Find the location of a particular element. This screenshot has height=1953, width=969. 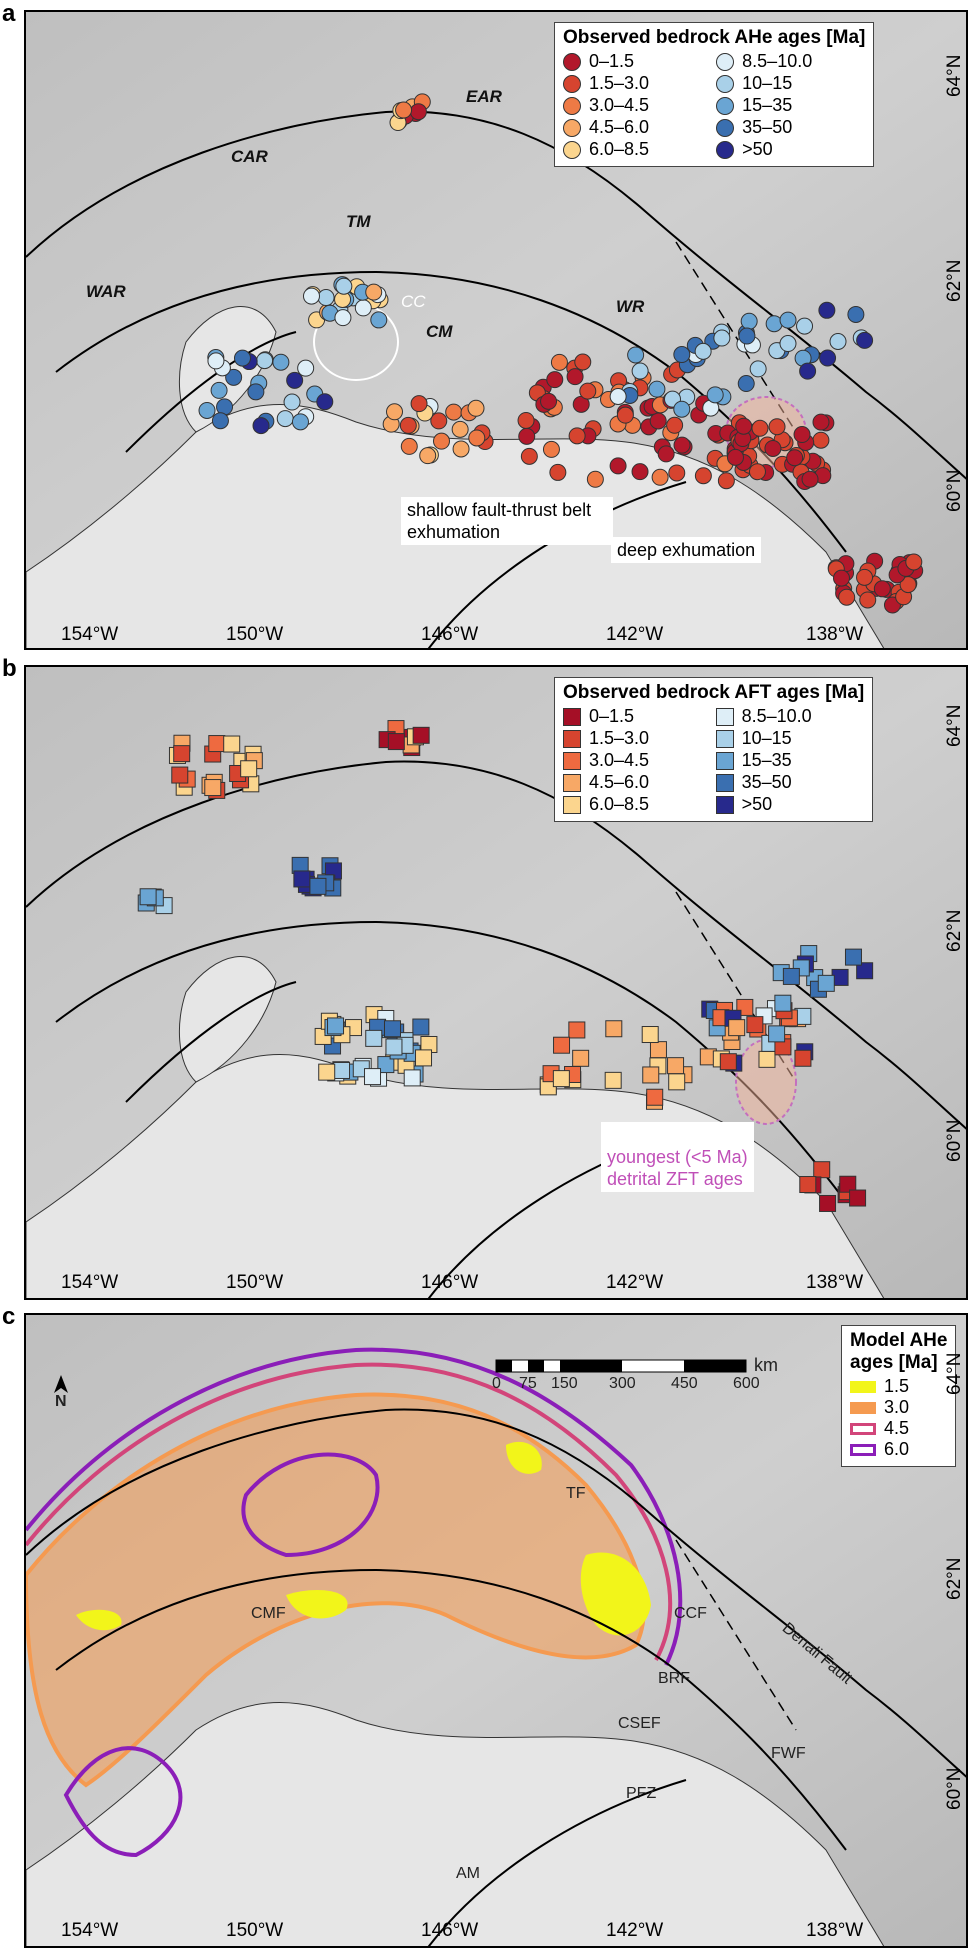

legend-item: 8.5–10.0 is located at coordinates (790, 716).